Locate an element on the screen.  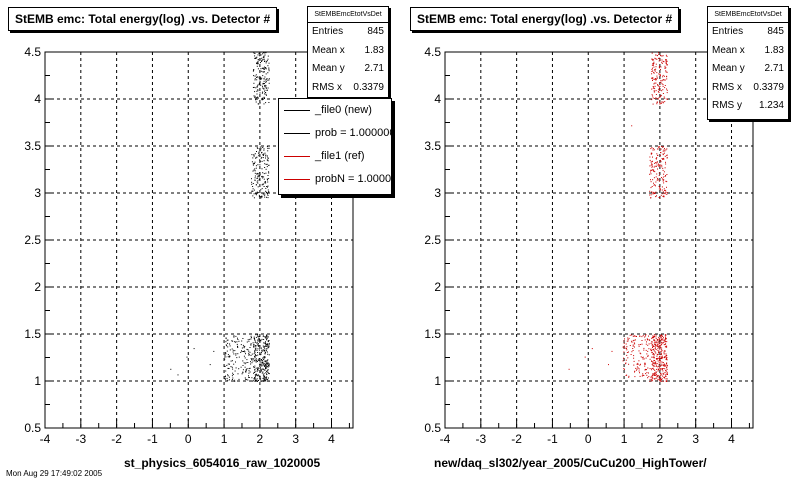
x-tick-label: -4 is located at coordinates (45, 439).